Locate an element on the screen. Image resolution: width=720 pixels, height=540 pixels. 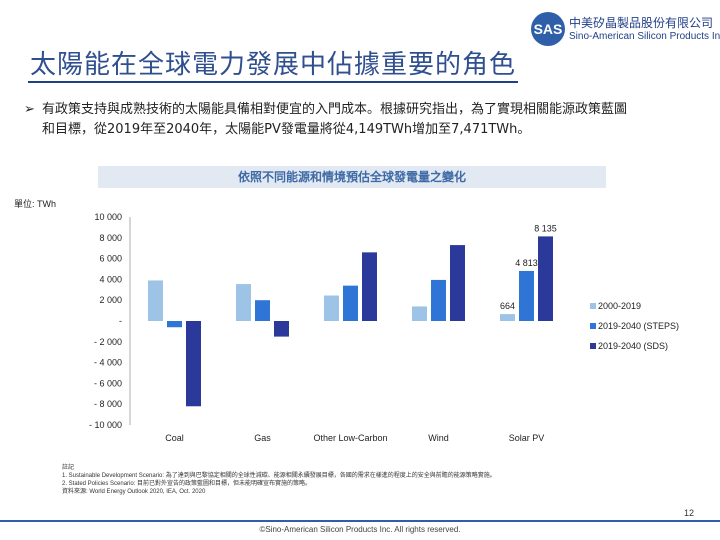
logo-name-en: Sino-American Silicon Products Inc. is located at coordinates (644, 36).